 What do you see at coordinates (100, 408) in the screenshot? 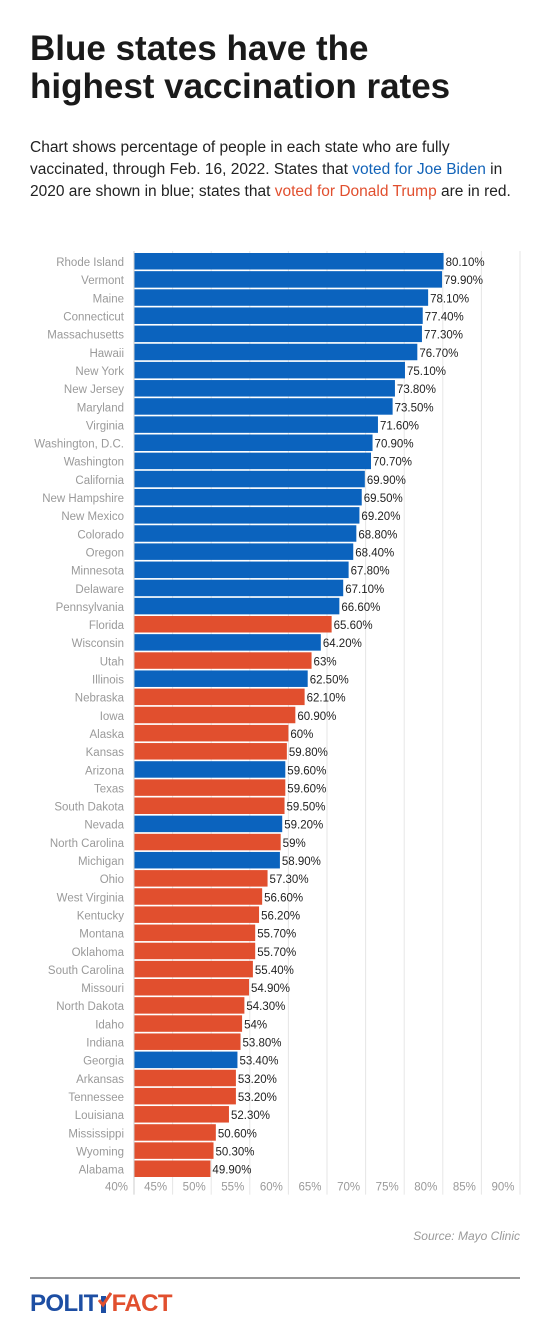
I see `category-label: Maryland` at bounding box center [100, 408].